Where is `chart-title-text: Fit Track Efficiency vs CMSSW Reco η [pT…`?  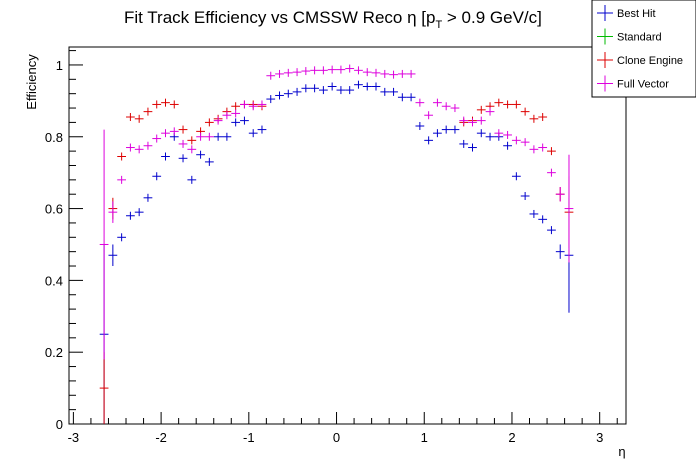 chart-title-text: Fit Track Efficiency vs CMSSW Reco η [pT… is located at coordinates (333, 19).